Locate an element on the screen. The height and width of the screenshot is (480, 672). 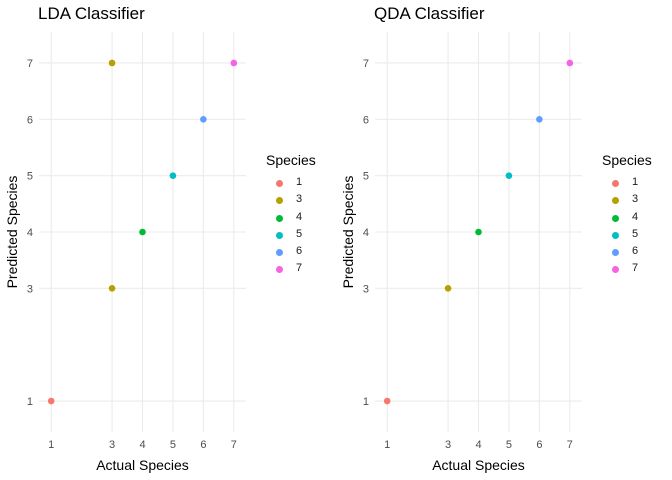
qda-legend: Species 1 3 4 5 6 7 is located at coordinates (635, 215).